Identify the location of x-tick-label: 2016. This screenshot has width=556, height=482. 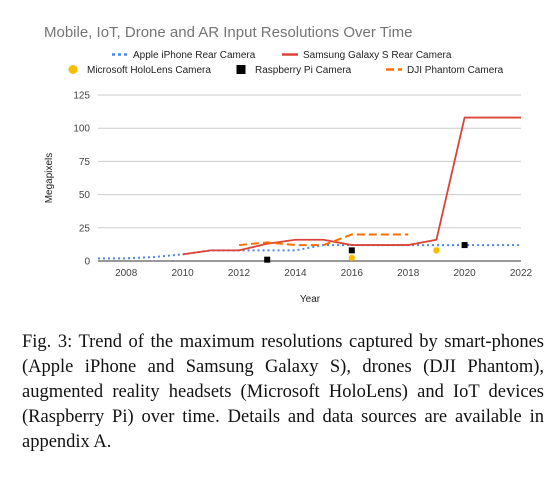
(352, 273).